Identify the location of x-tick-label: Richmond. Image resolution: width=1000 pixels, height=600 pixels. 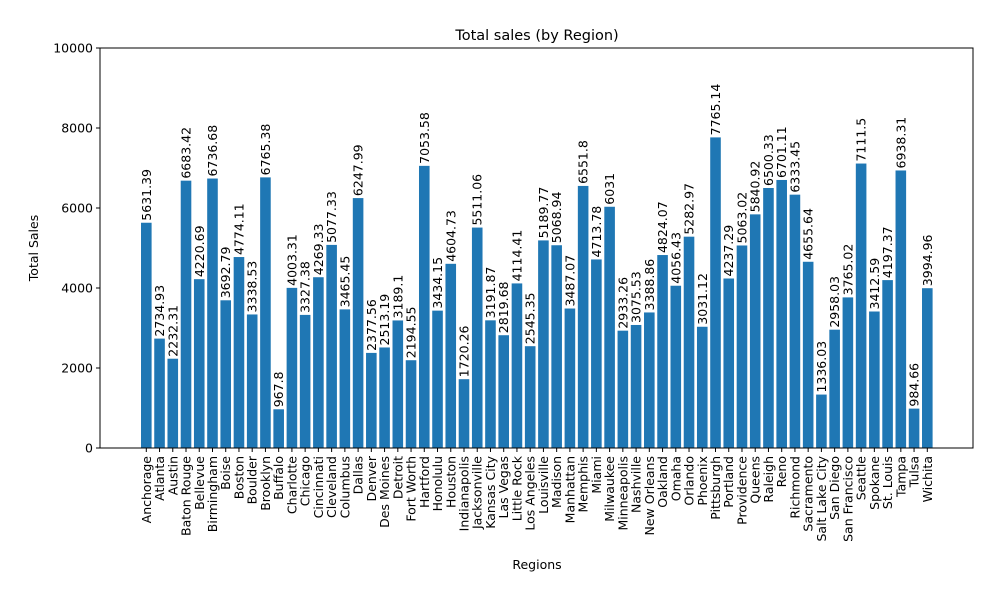
(794, 487).